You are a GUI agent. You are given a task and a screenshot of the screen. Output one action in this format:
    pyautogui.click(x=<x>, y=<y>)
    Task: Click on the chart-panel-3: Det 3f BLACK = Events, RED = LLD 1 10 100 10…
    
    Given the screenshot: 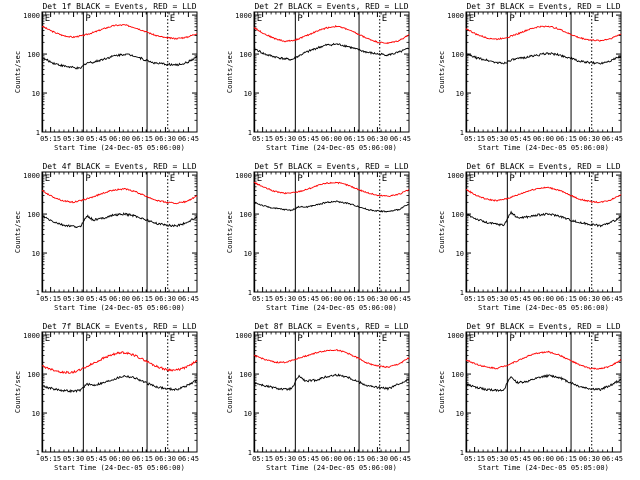 What is the action you would take?
    pyautogui.click(x=530, y=77)
    